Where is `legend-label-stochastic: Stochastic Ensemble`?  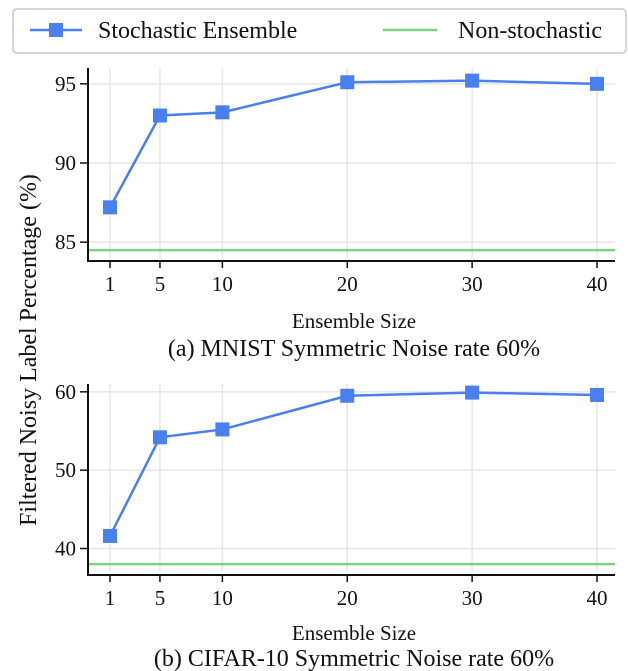 legend-label-stochastic: Stochastic Ensemble is located at coordinates (197, 31).